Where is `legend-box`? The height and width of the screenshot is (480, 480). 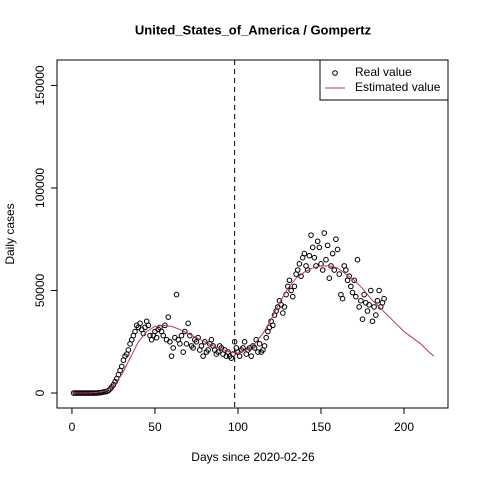
legend-box is located at coordinates (384, 80).